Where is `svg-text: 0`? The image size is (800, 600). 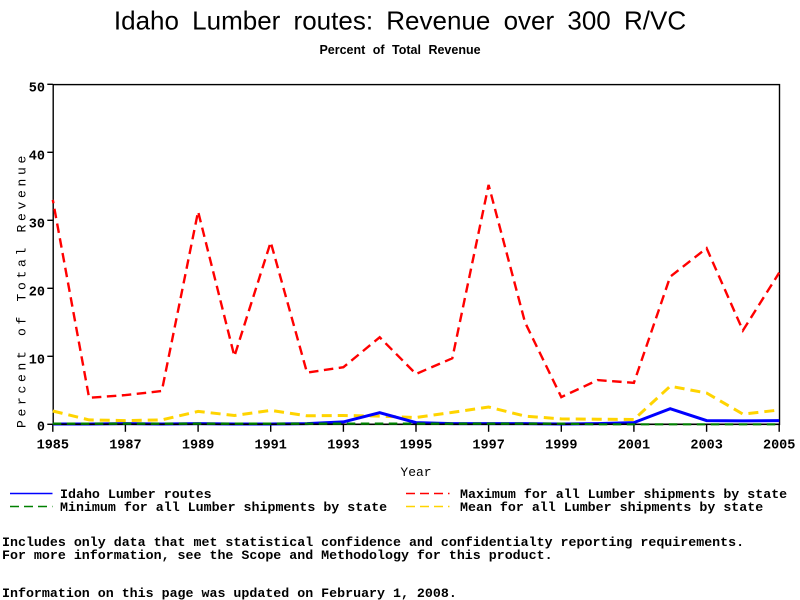
svg-text: 0 is located at coordinates (41, 428).